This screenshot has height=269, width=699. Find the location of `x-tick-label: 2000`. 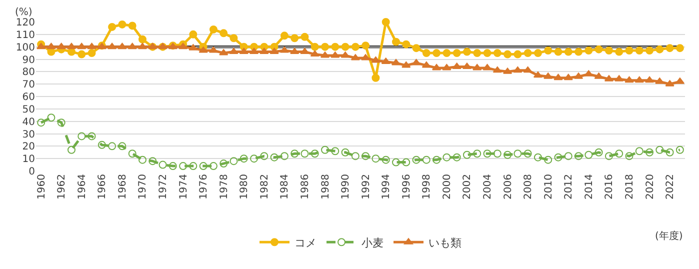

x-tick-label: 2000 is located at coordinates (447, 187).